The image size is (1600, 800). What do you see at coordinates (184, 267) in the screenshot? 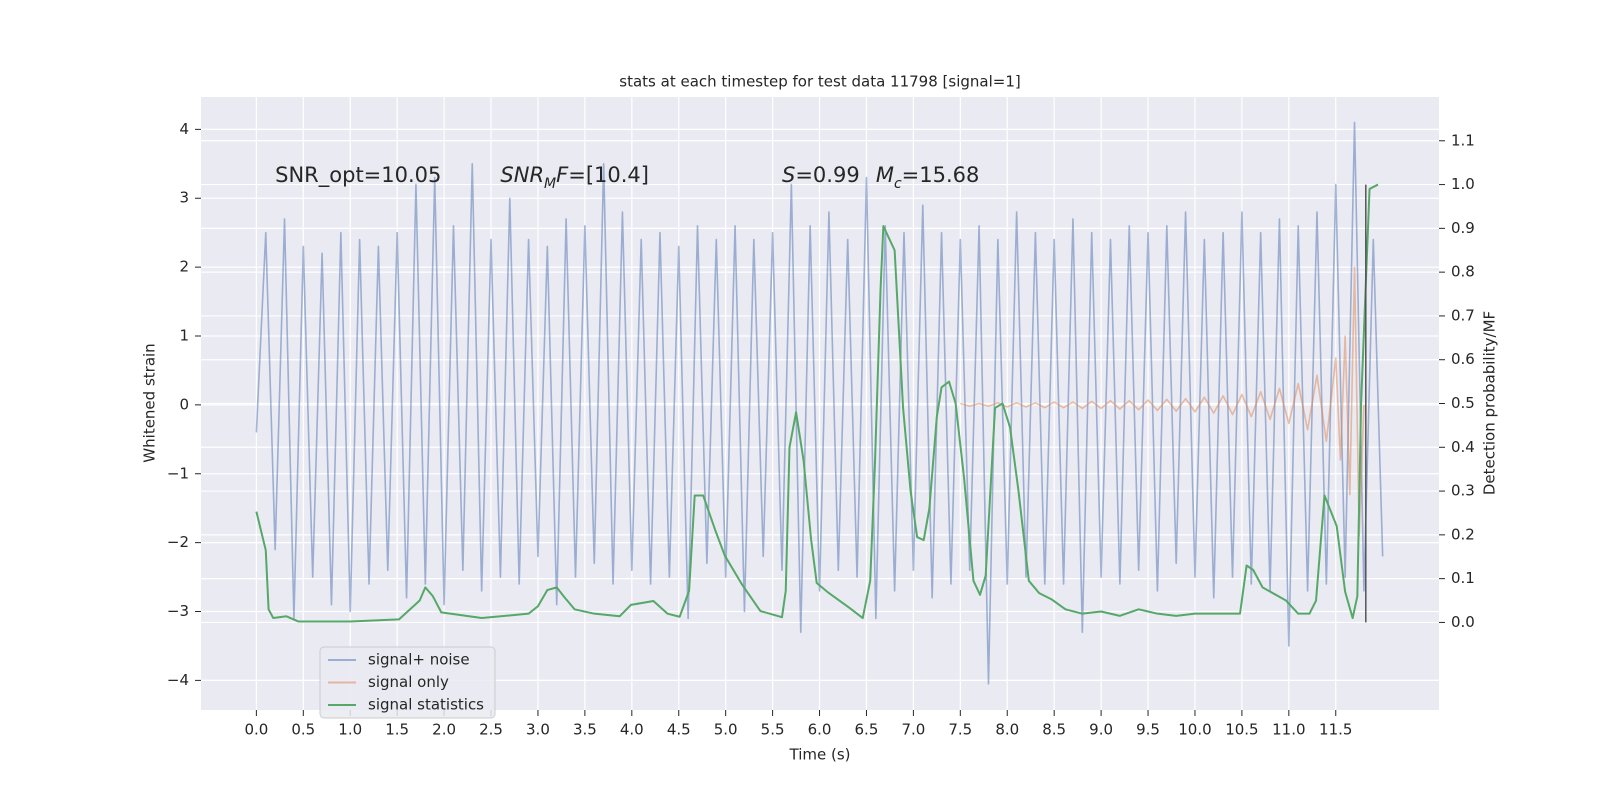
I see `y-tick-label: 2` at bounding box center [184, 267].